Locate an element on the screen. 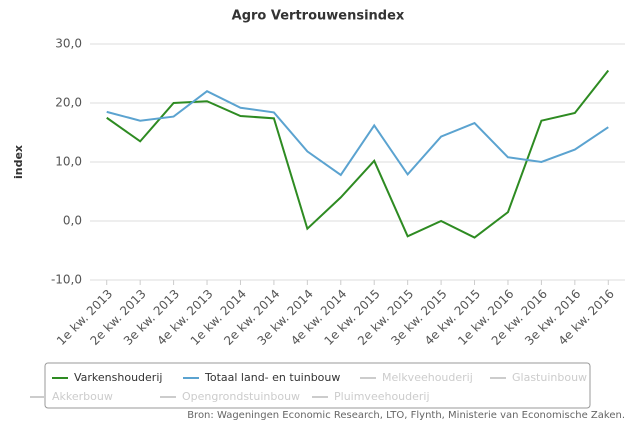 The width and height of the screenshot is (636, 424). y-tick-label: 0,0 is located at coordinates (72, 221).